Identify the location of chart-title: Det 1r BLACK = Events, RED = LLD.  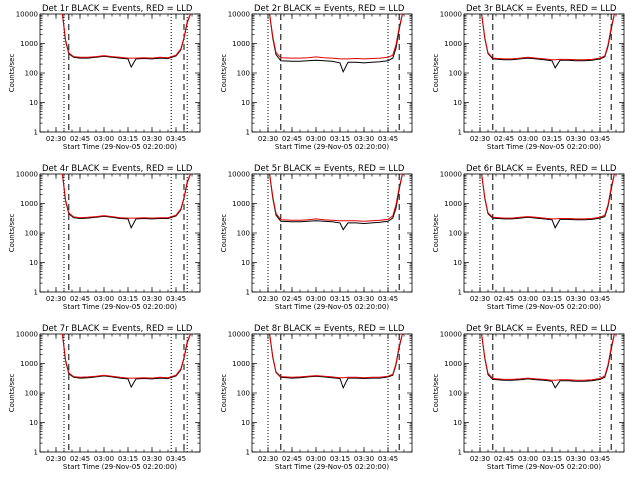
(117, 9).